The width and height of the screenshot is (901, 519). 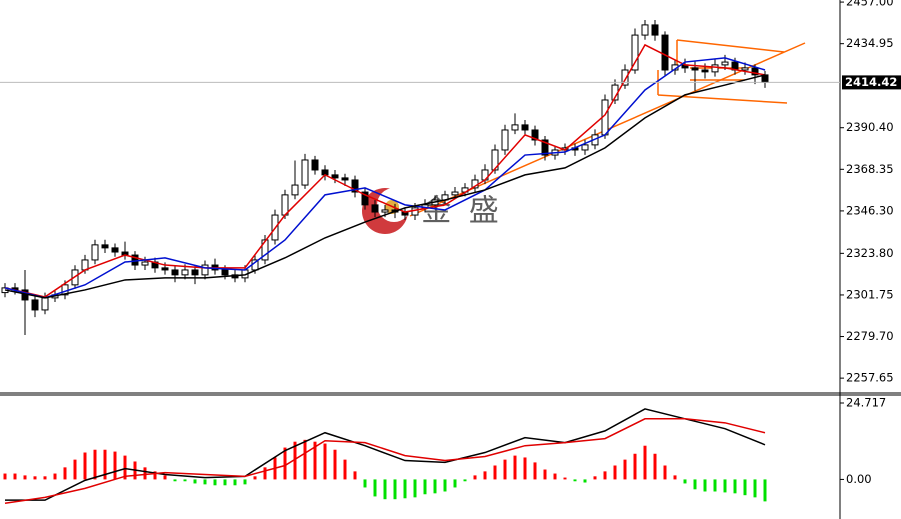 I want to click on y-tick-label: 2390.40, so click(x=870, y=127).